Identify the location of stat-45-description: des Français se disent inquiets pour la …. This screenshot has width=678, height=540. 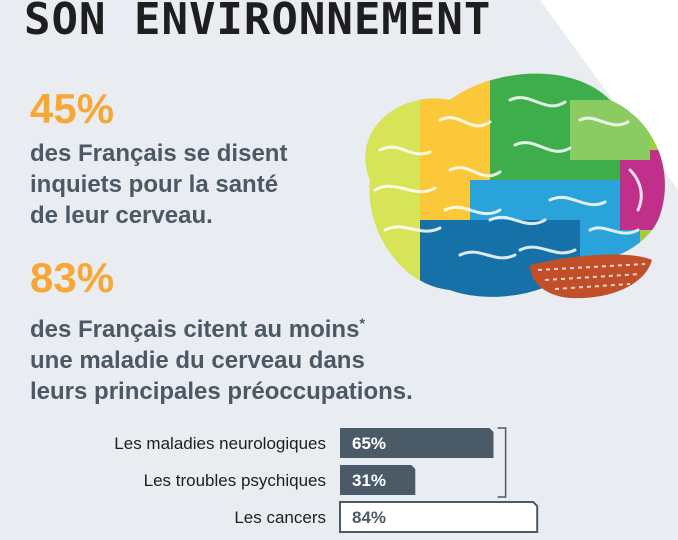
(158, 184).